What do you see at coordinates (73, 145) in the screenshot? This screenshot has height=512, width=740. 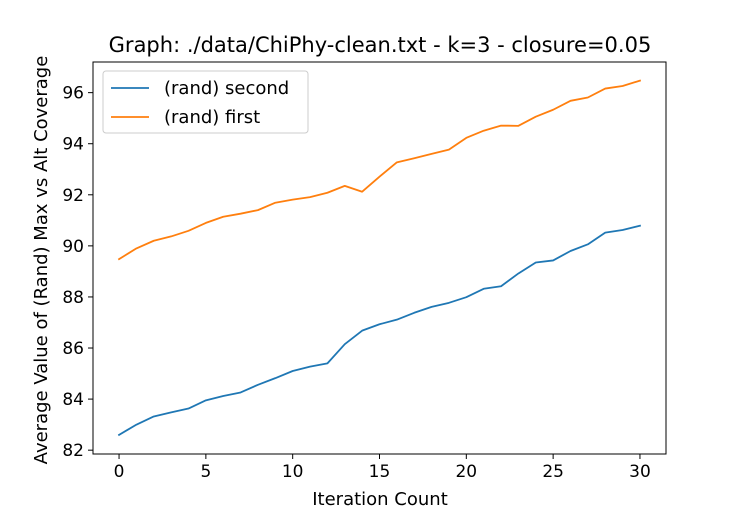 I see `y-tick-label: 94` at bounding box center [73, 145].